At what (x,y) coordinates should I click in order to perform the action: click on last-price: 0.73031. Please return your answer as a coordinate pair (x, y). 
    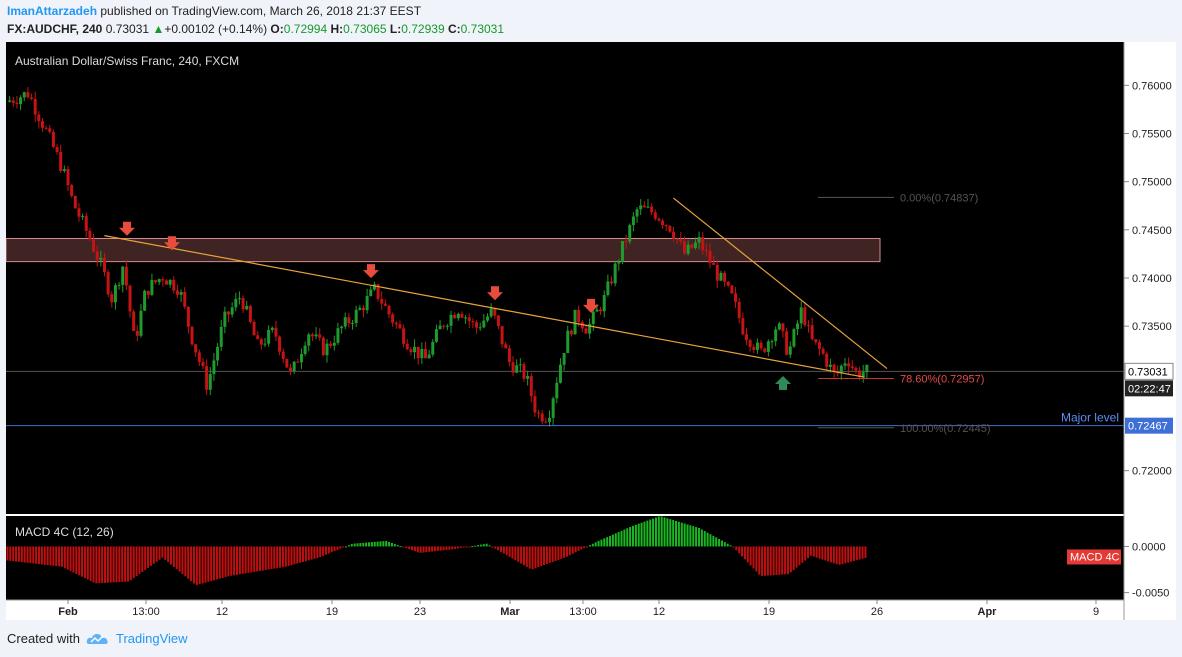
    Looking at the image, I should click on (127, 29).